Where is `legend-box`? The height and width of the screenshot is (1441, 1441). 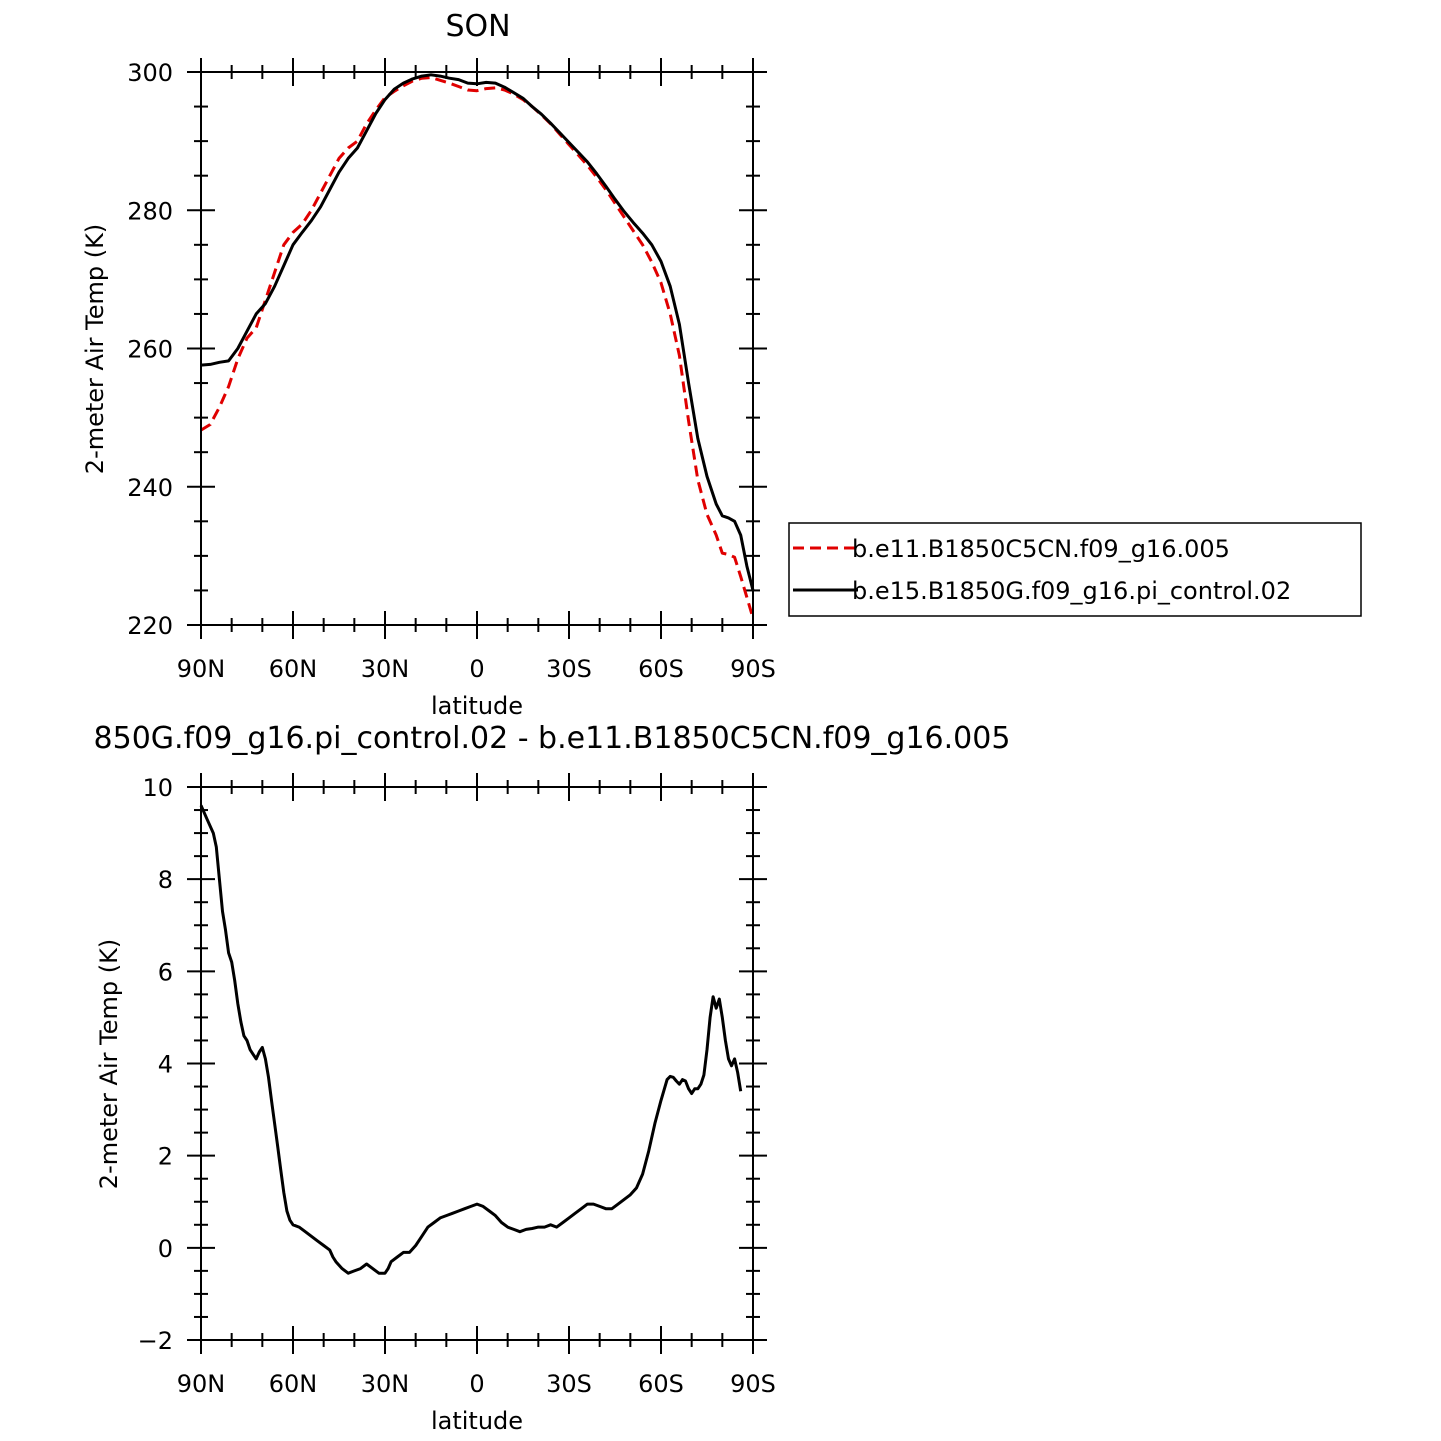 legend-box is located at coordinates (1075, 569).